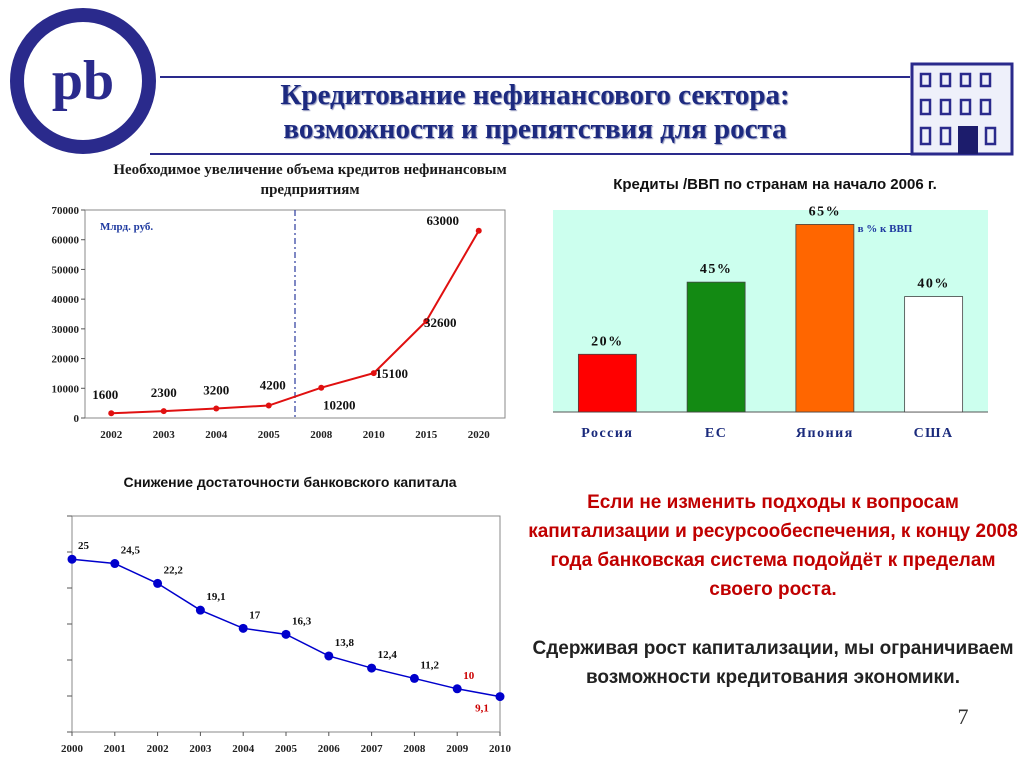 This screenshot has width=1024, height=771. Describe the element at coordinates (111, 435) in the screenshot. I see `chart1-xtick-label: 2002` at that location.